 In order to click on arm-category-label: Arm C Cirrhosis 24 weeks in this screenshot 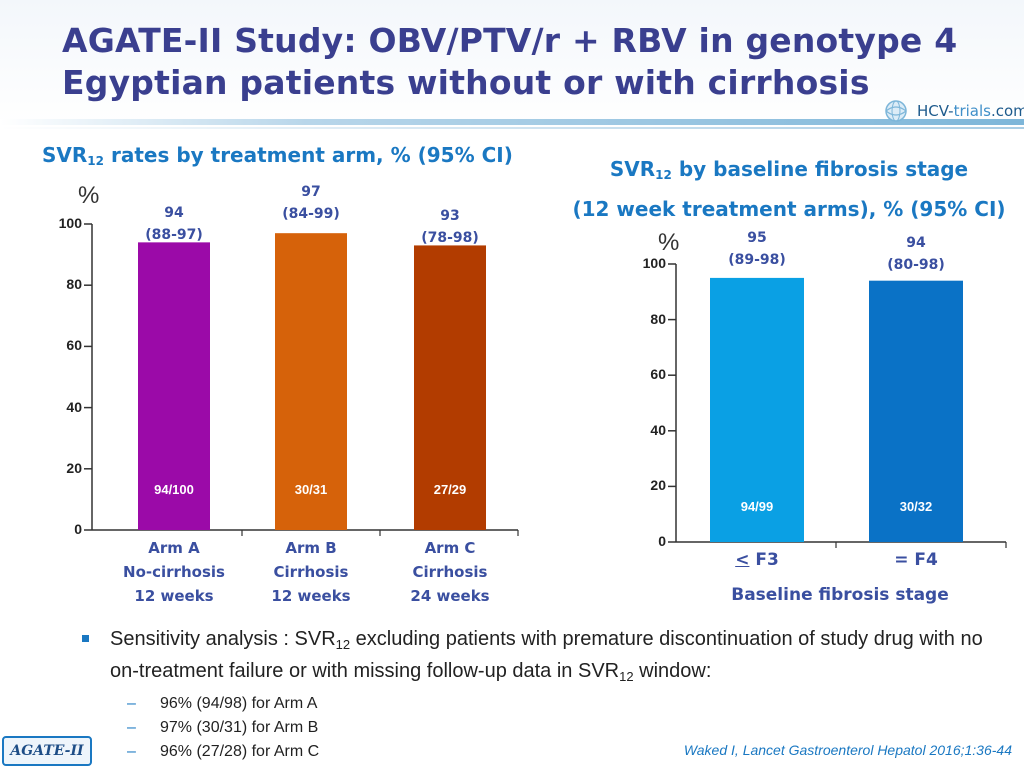, I will do `click(450, 572)`.